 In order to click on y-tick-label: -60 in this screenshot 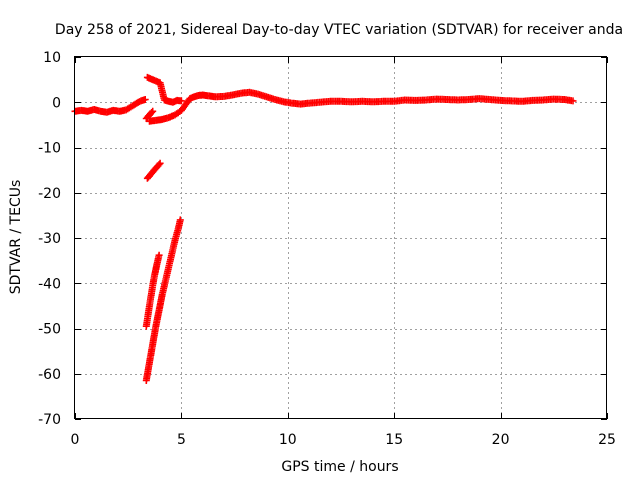, I will do `click(49, 375)`.